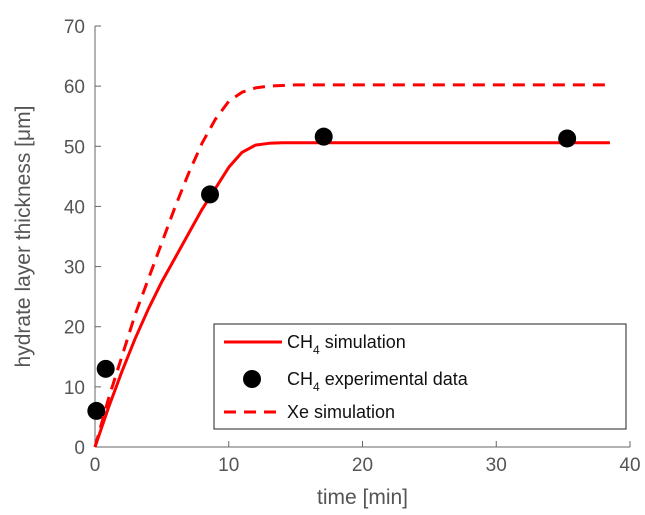 The height and width of the screenshot is (515, 645). Describe the element at coordinates (23, 237) in the screenshot. I see `y-axis-title: hydrate layer thickness [μm]` at that location.